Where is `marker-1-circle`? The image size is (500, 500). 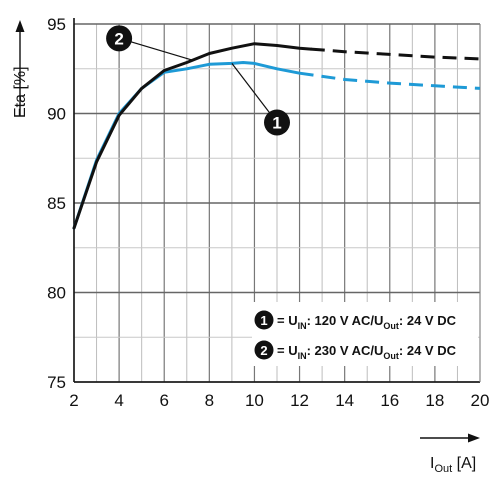 marker-1-circle is located at coordinates (277, 122).